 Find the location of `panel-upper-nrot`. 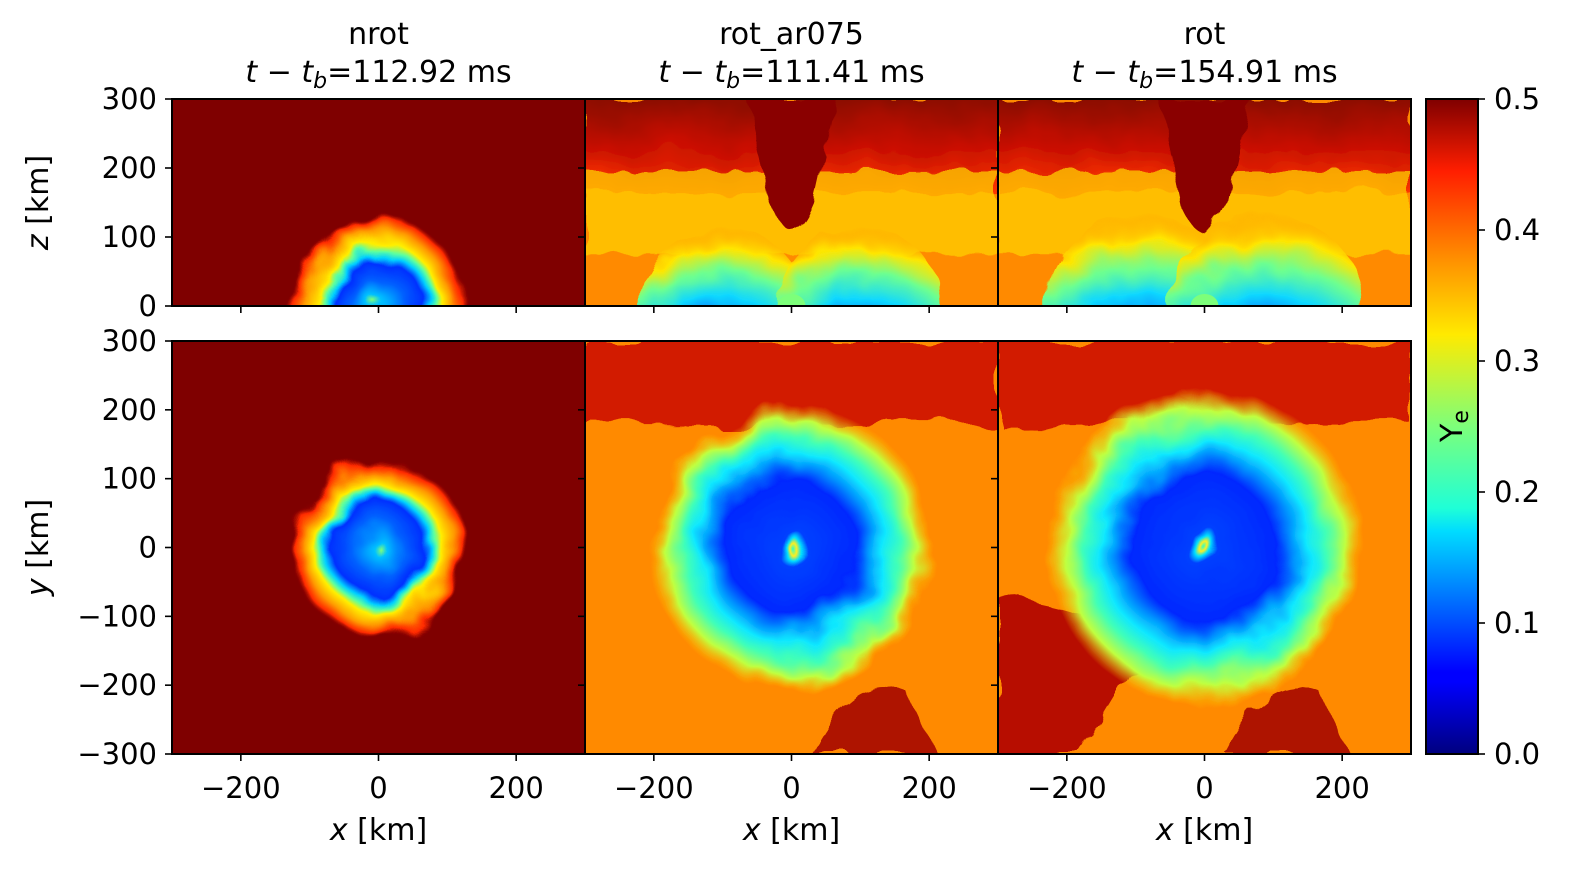

panel-upper-nrot is located at coordinates (378, 202).